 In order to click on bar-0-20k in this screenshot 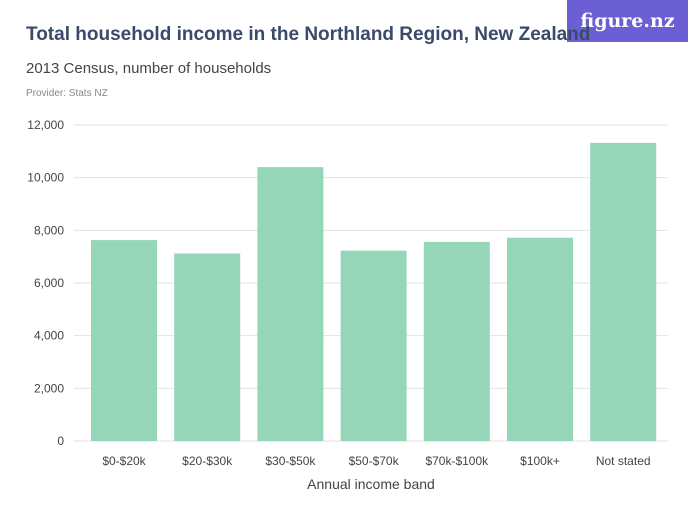, I will do `click(124, 340)`.